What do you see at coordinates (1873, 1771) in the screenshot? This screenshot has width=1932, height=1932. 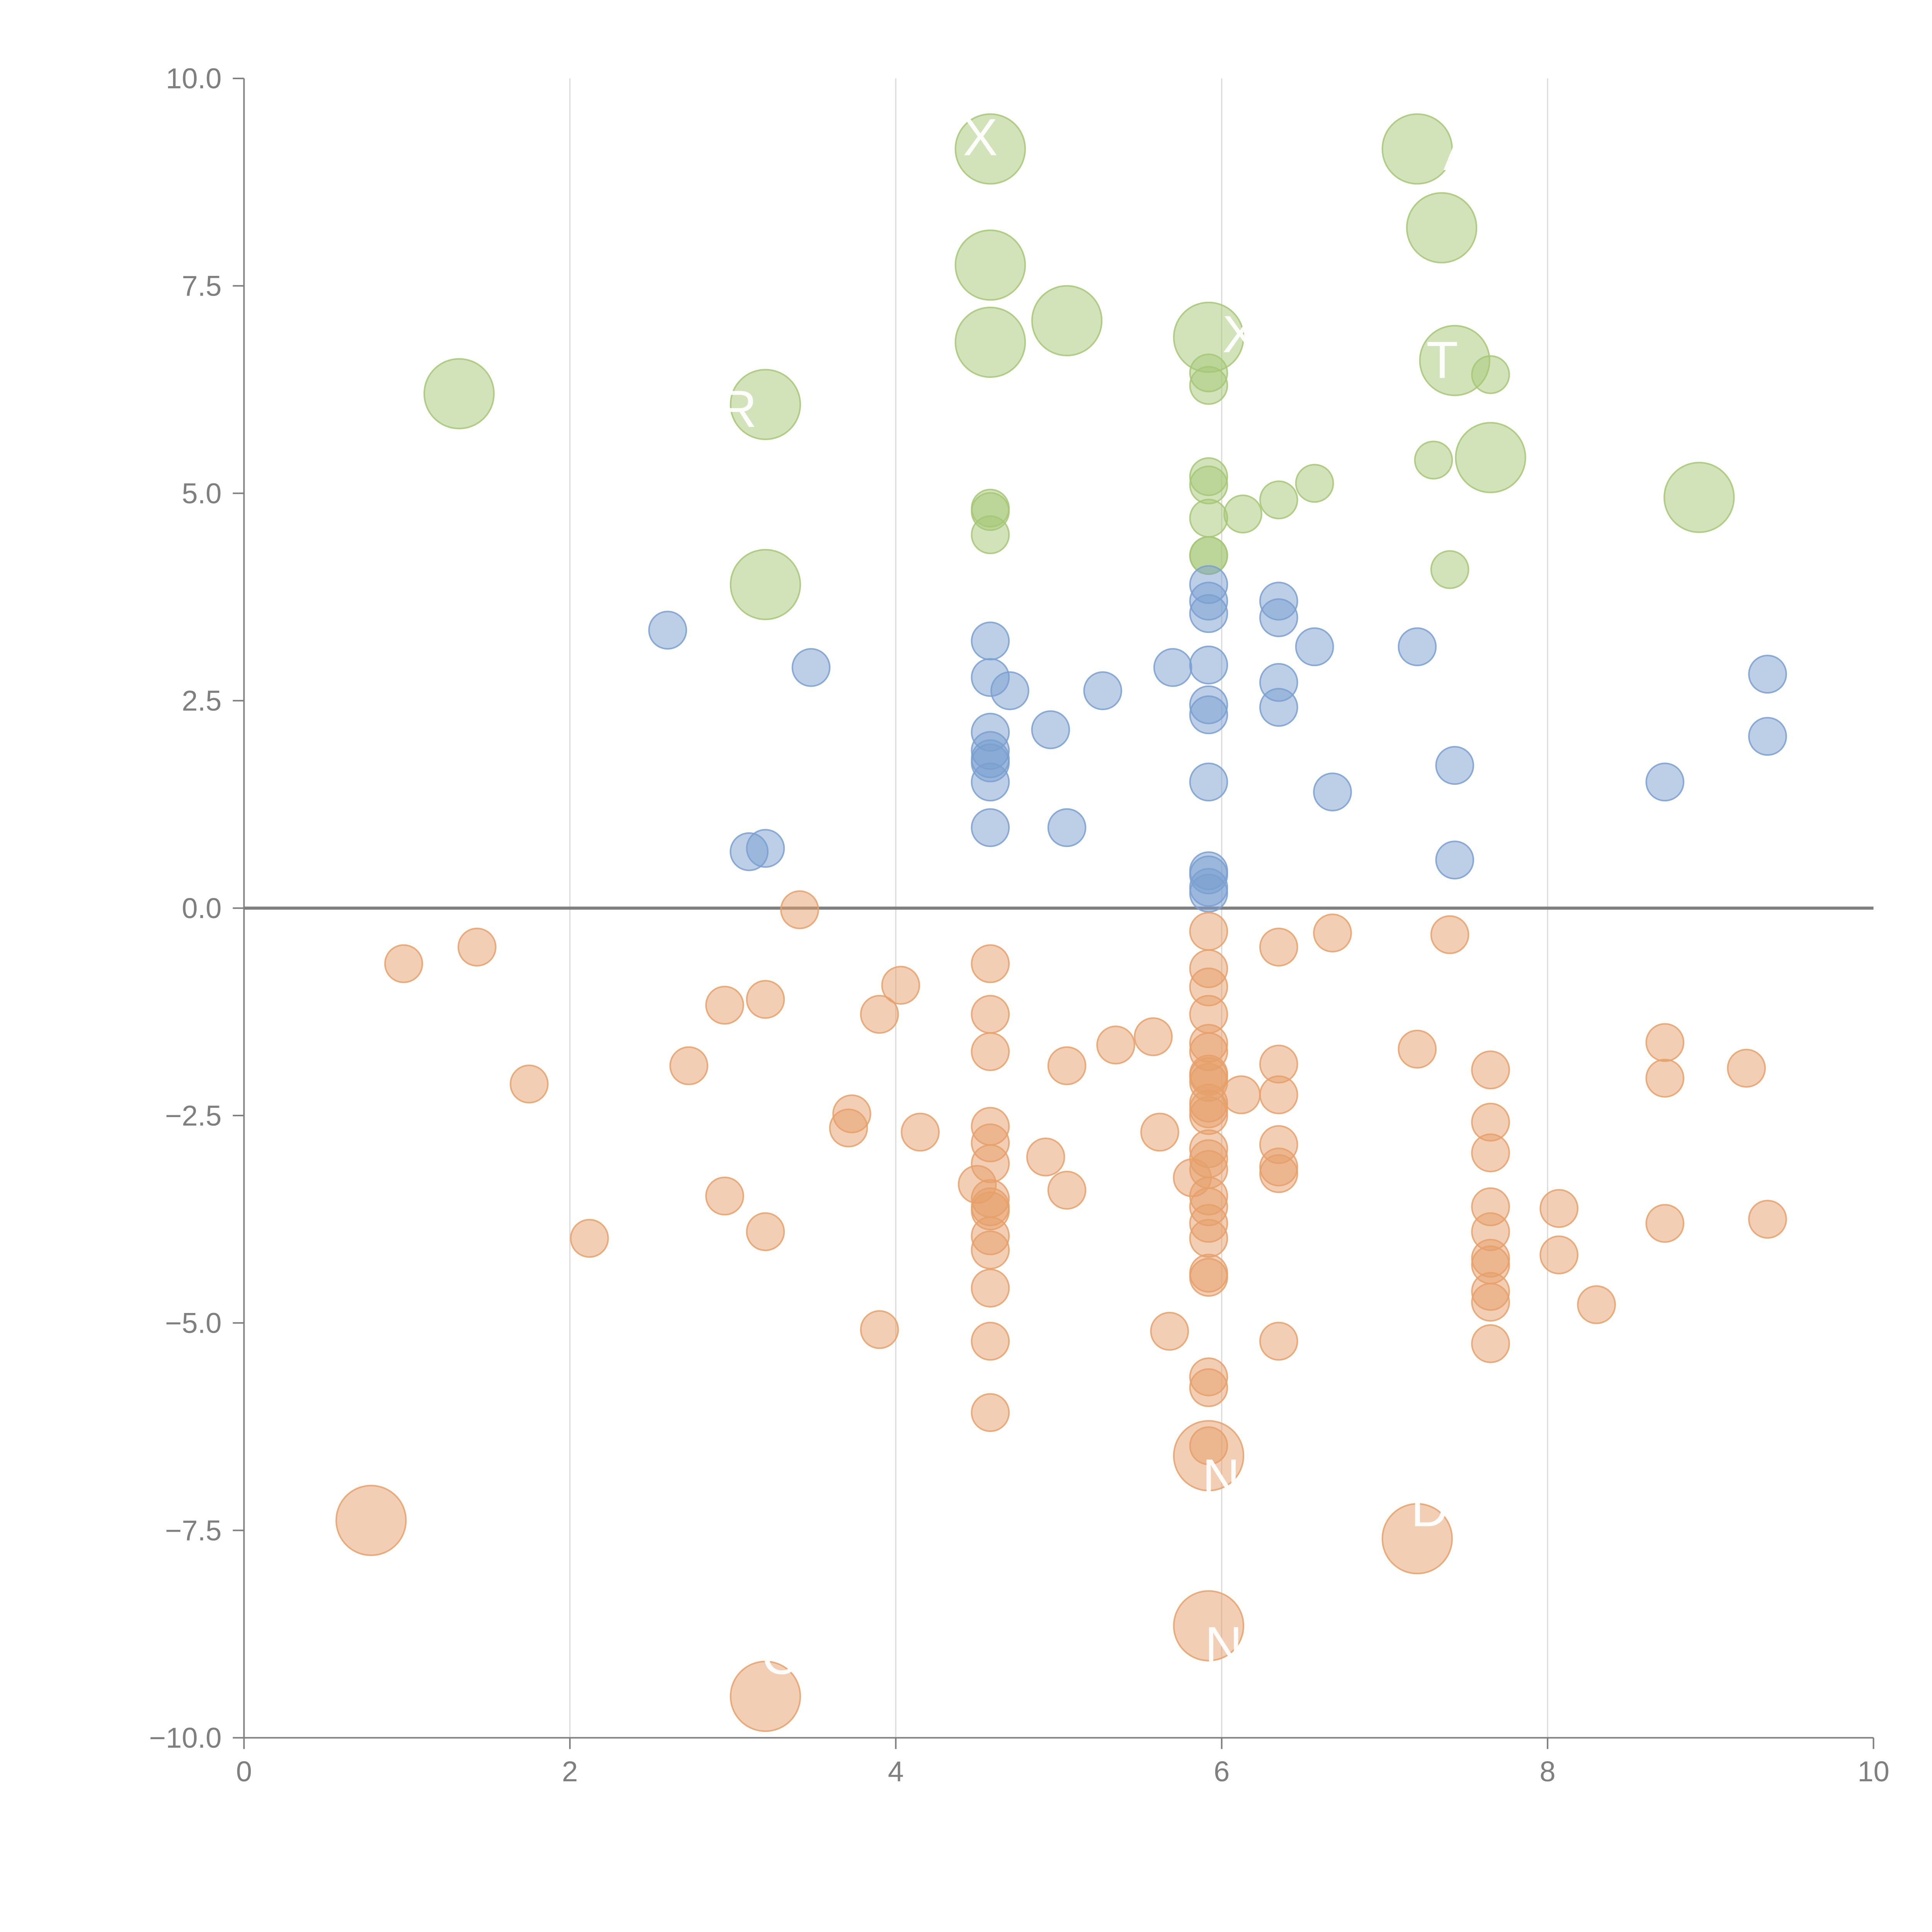 I see `x-tick-label: 10` at bounding box center [1873, 1771].